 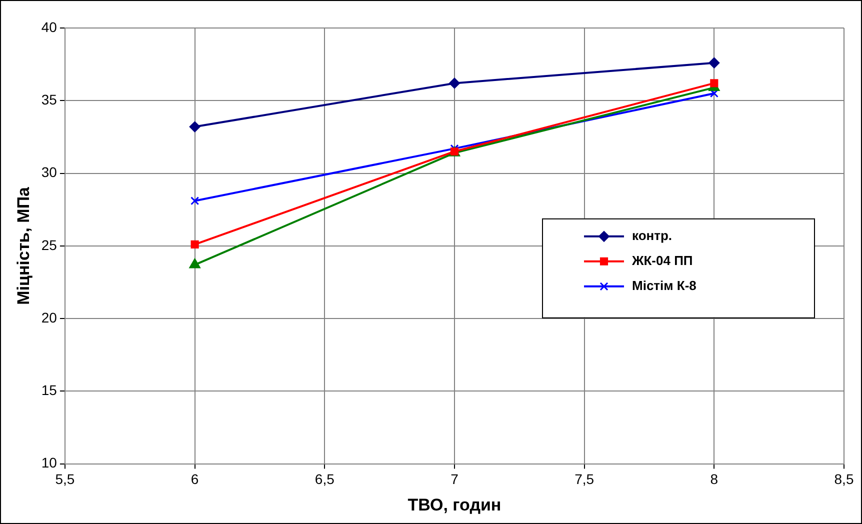 I want to click on x-tick-label: 8,5, so click(x=844, y=479).